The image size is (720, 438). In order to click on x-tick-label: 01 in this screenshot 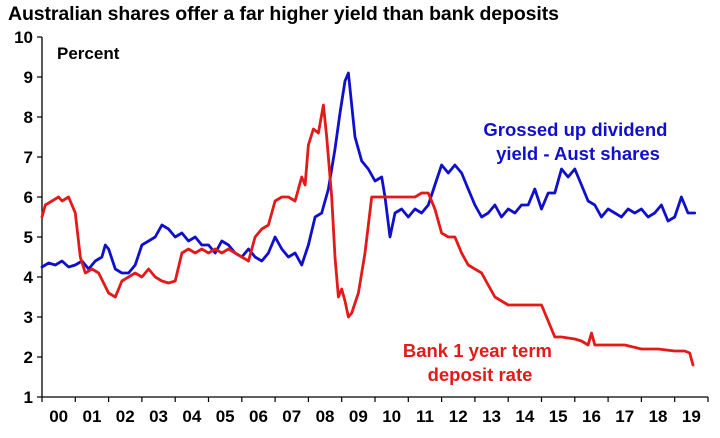, I will do `click(91, 416)`.